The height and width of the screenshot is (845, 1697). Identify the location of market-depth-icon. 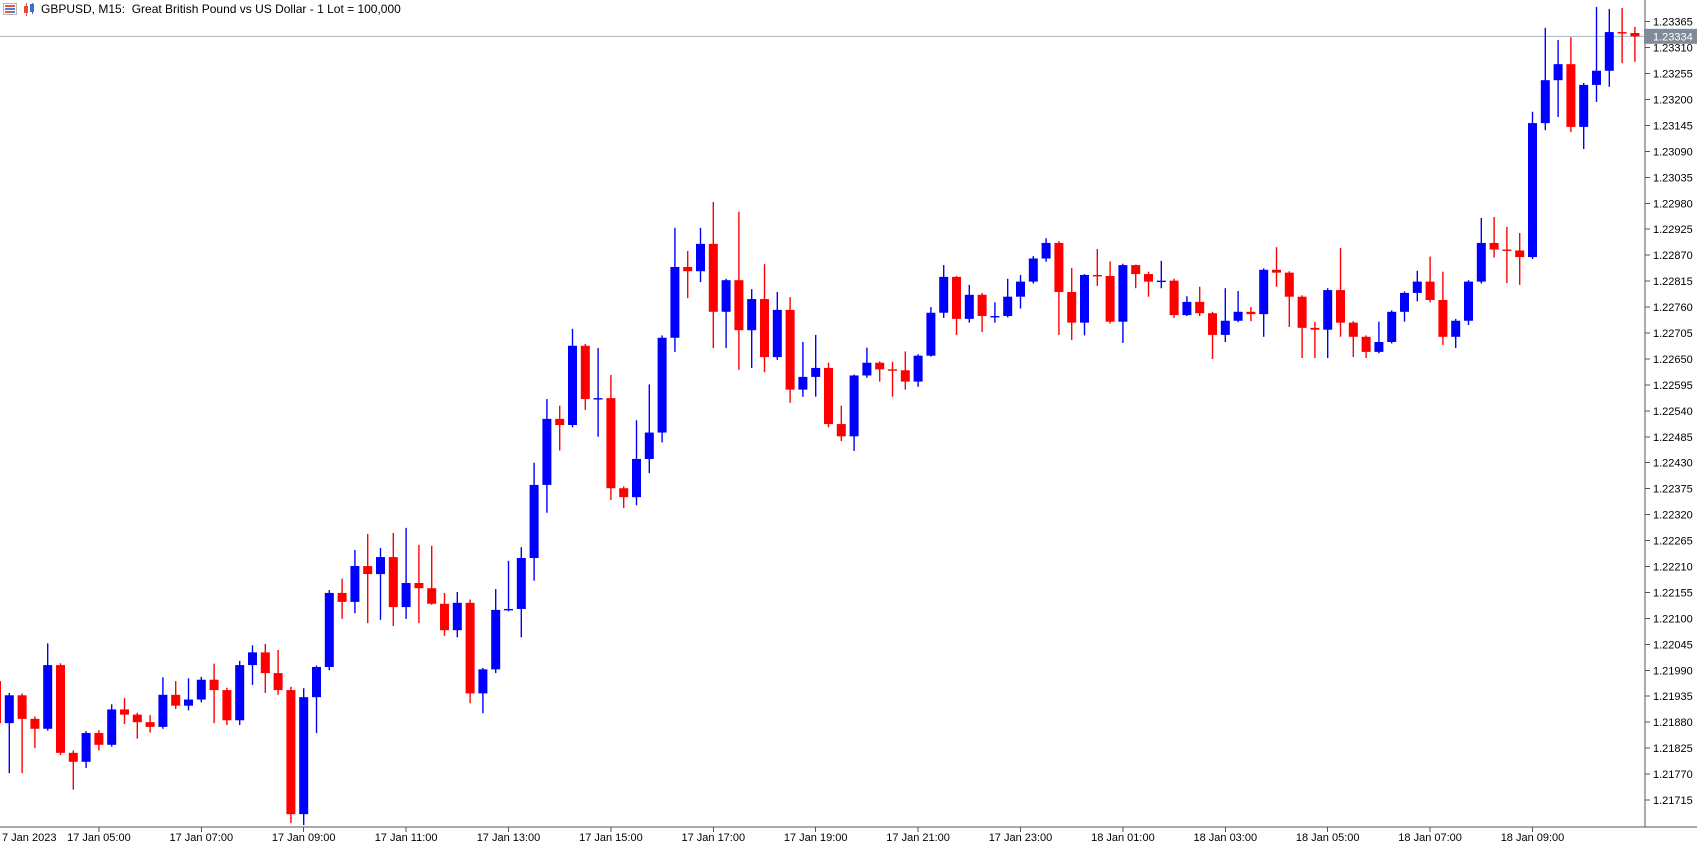
(10, 9).